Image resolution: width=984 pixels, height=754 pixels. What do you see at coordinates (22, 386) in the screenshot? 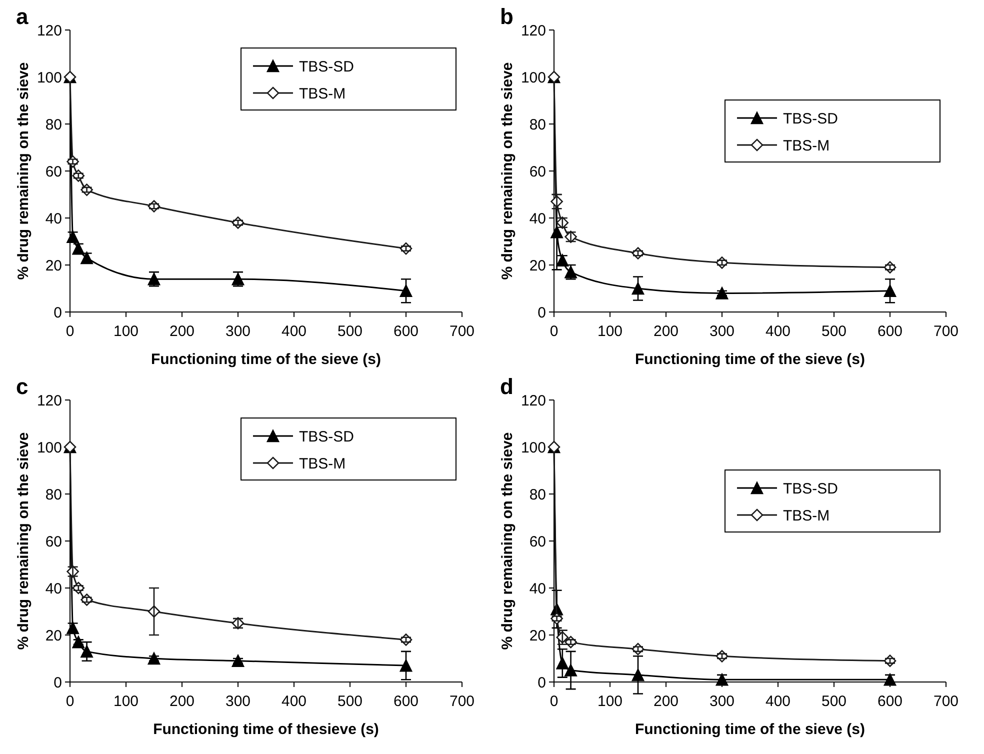
I see `chart-title: c` at bounding box center [22, 386].